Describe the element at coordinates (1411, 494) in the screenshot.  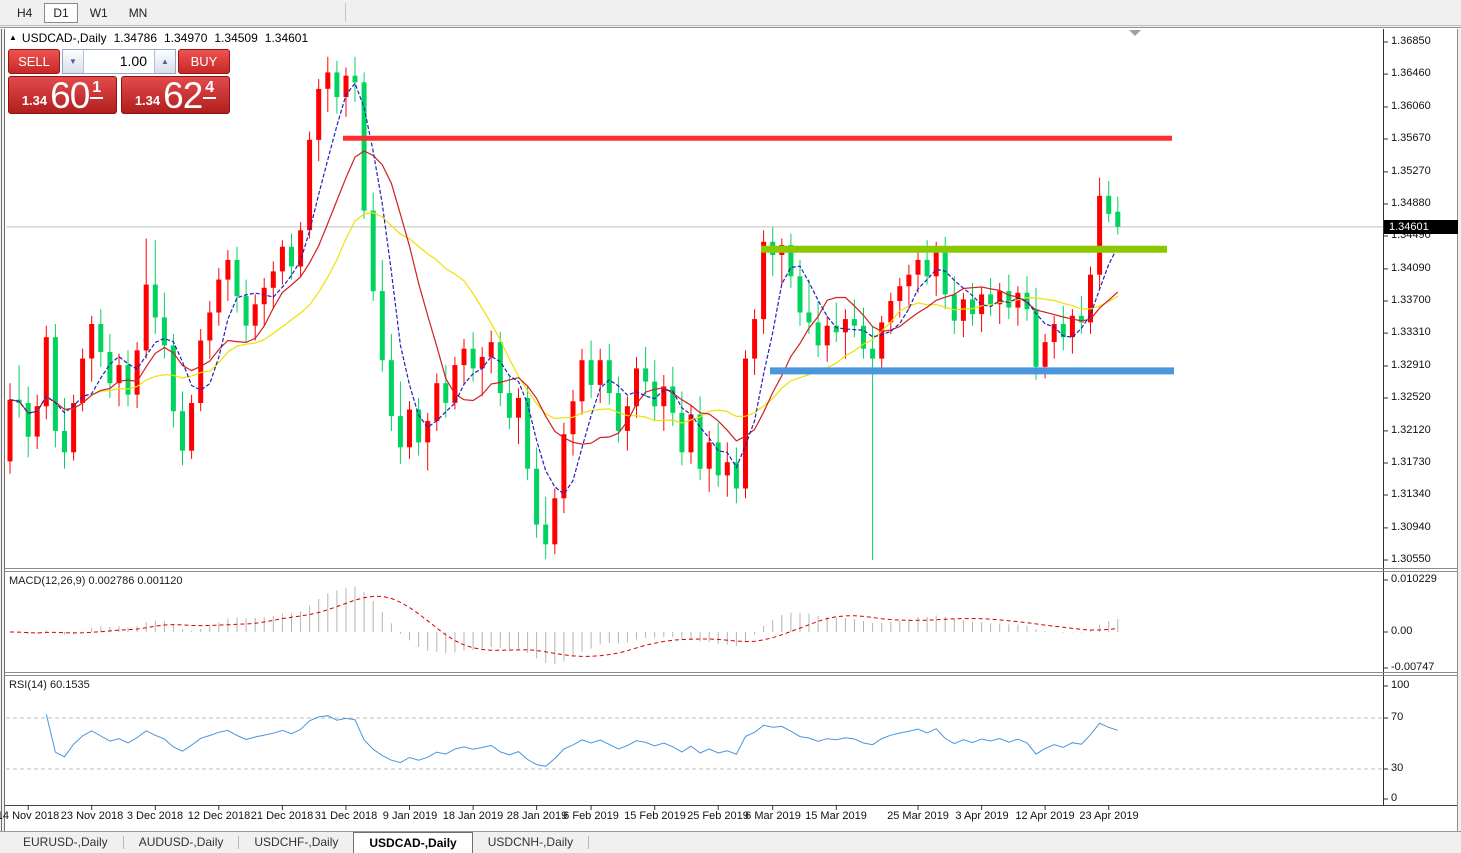
I see `price-axis-label: 1.31340` at that location.